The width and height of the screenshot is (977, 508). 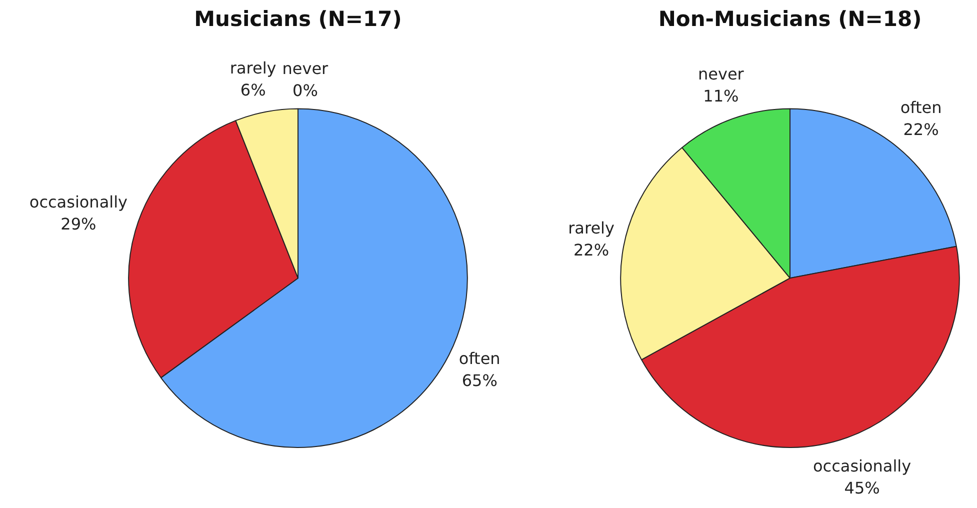 What do you see at coordinates (480, 380) in the screenshot?
I see `data-label: 65%` at bounding box center [480, 380].